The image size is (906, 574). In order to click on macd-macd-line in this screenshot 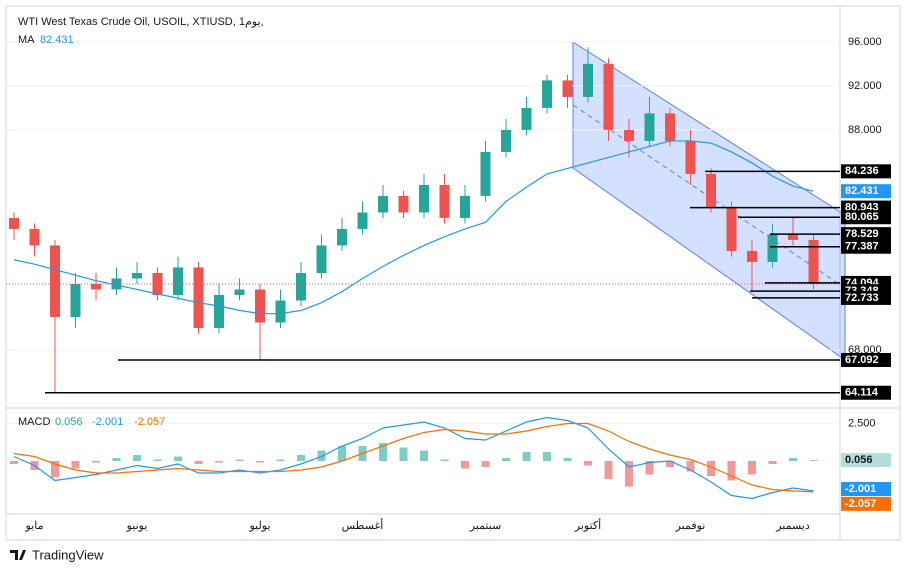, I will do `click(413, 458)`.